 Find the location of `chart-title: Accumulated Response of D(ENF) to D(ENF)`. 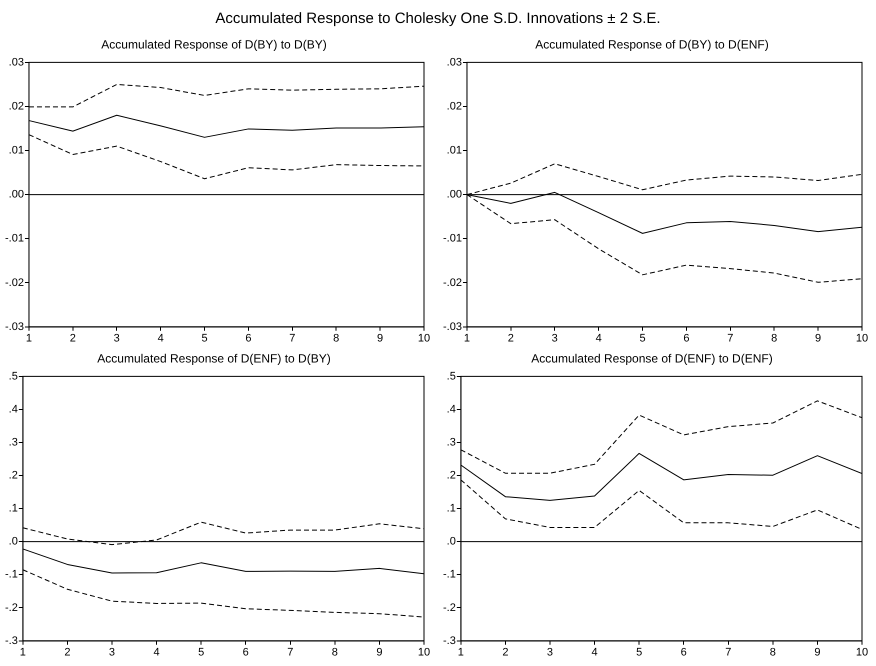

chart-title: Accumulated Response of D(ENF) to D(ENF) is located at coordinates (652, 359).